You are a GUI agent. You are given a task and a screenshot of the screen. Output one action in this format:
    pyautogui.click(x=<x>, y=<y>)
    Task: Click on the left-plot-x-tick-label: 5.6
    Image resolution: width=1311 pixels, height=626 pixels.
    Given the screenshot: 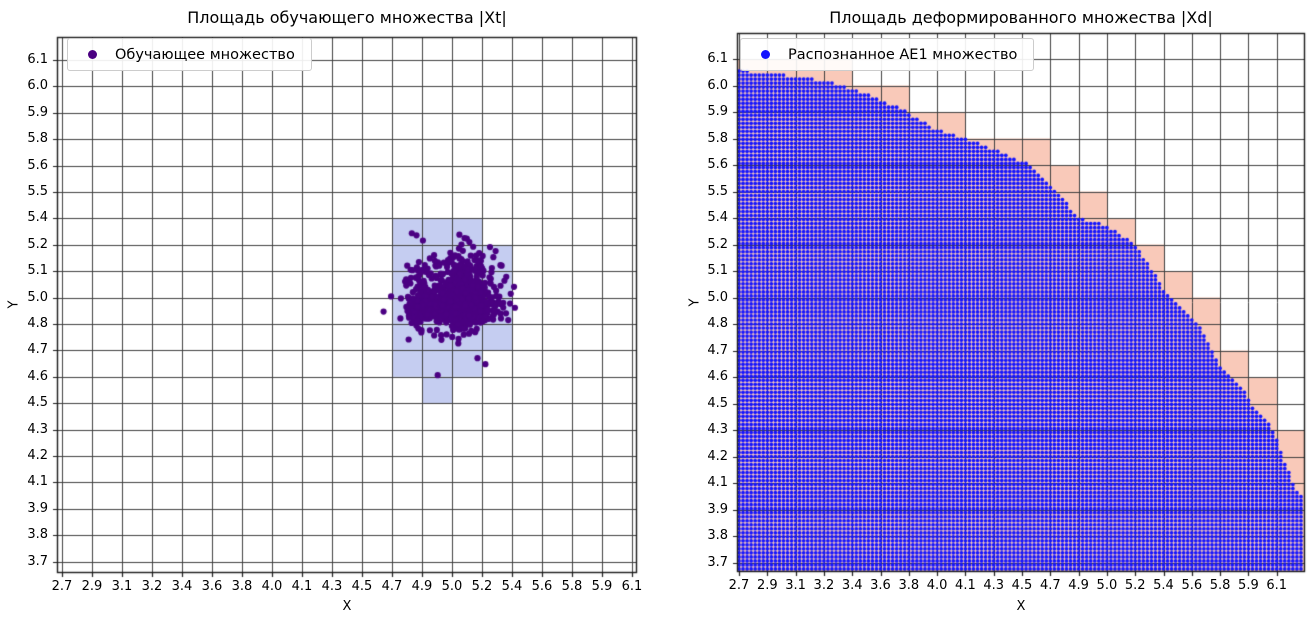 What is the action you would take?
    pyautogui.click(x=542, y=586)
    